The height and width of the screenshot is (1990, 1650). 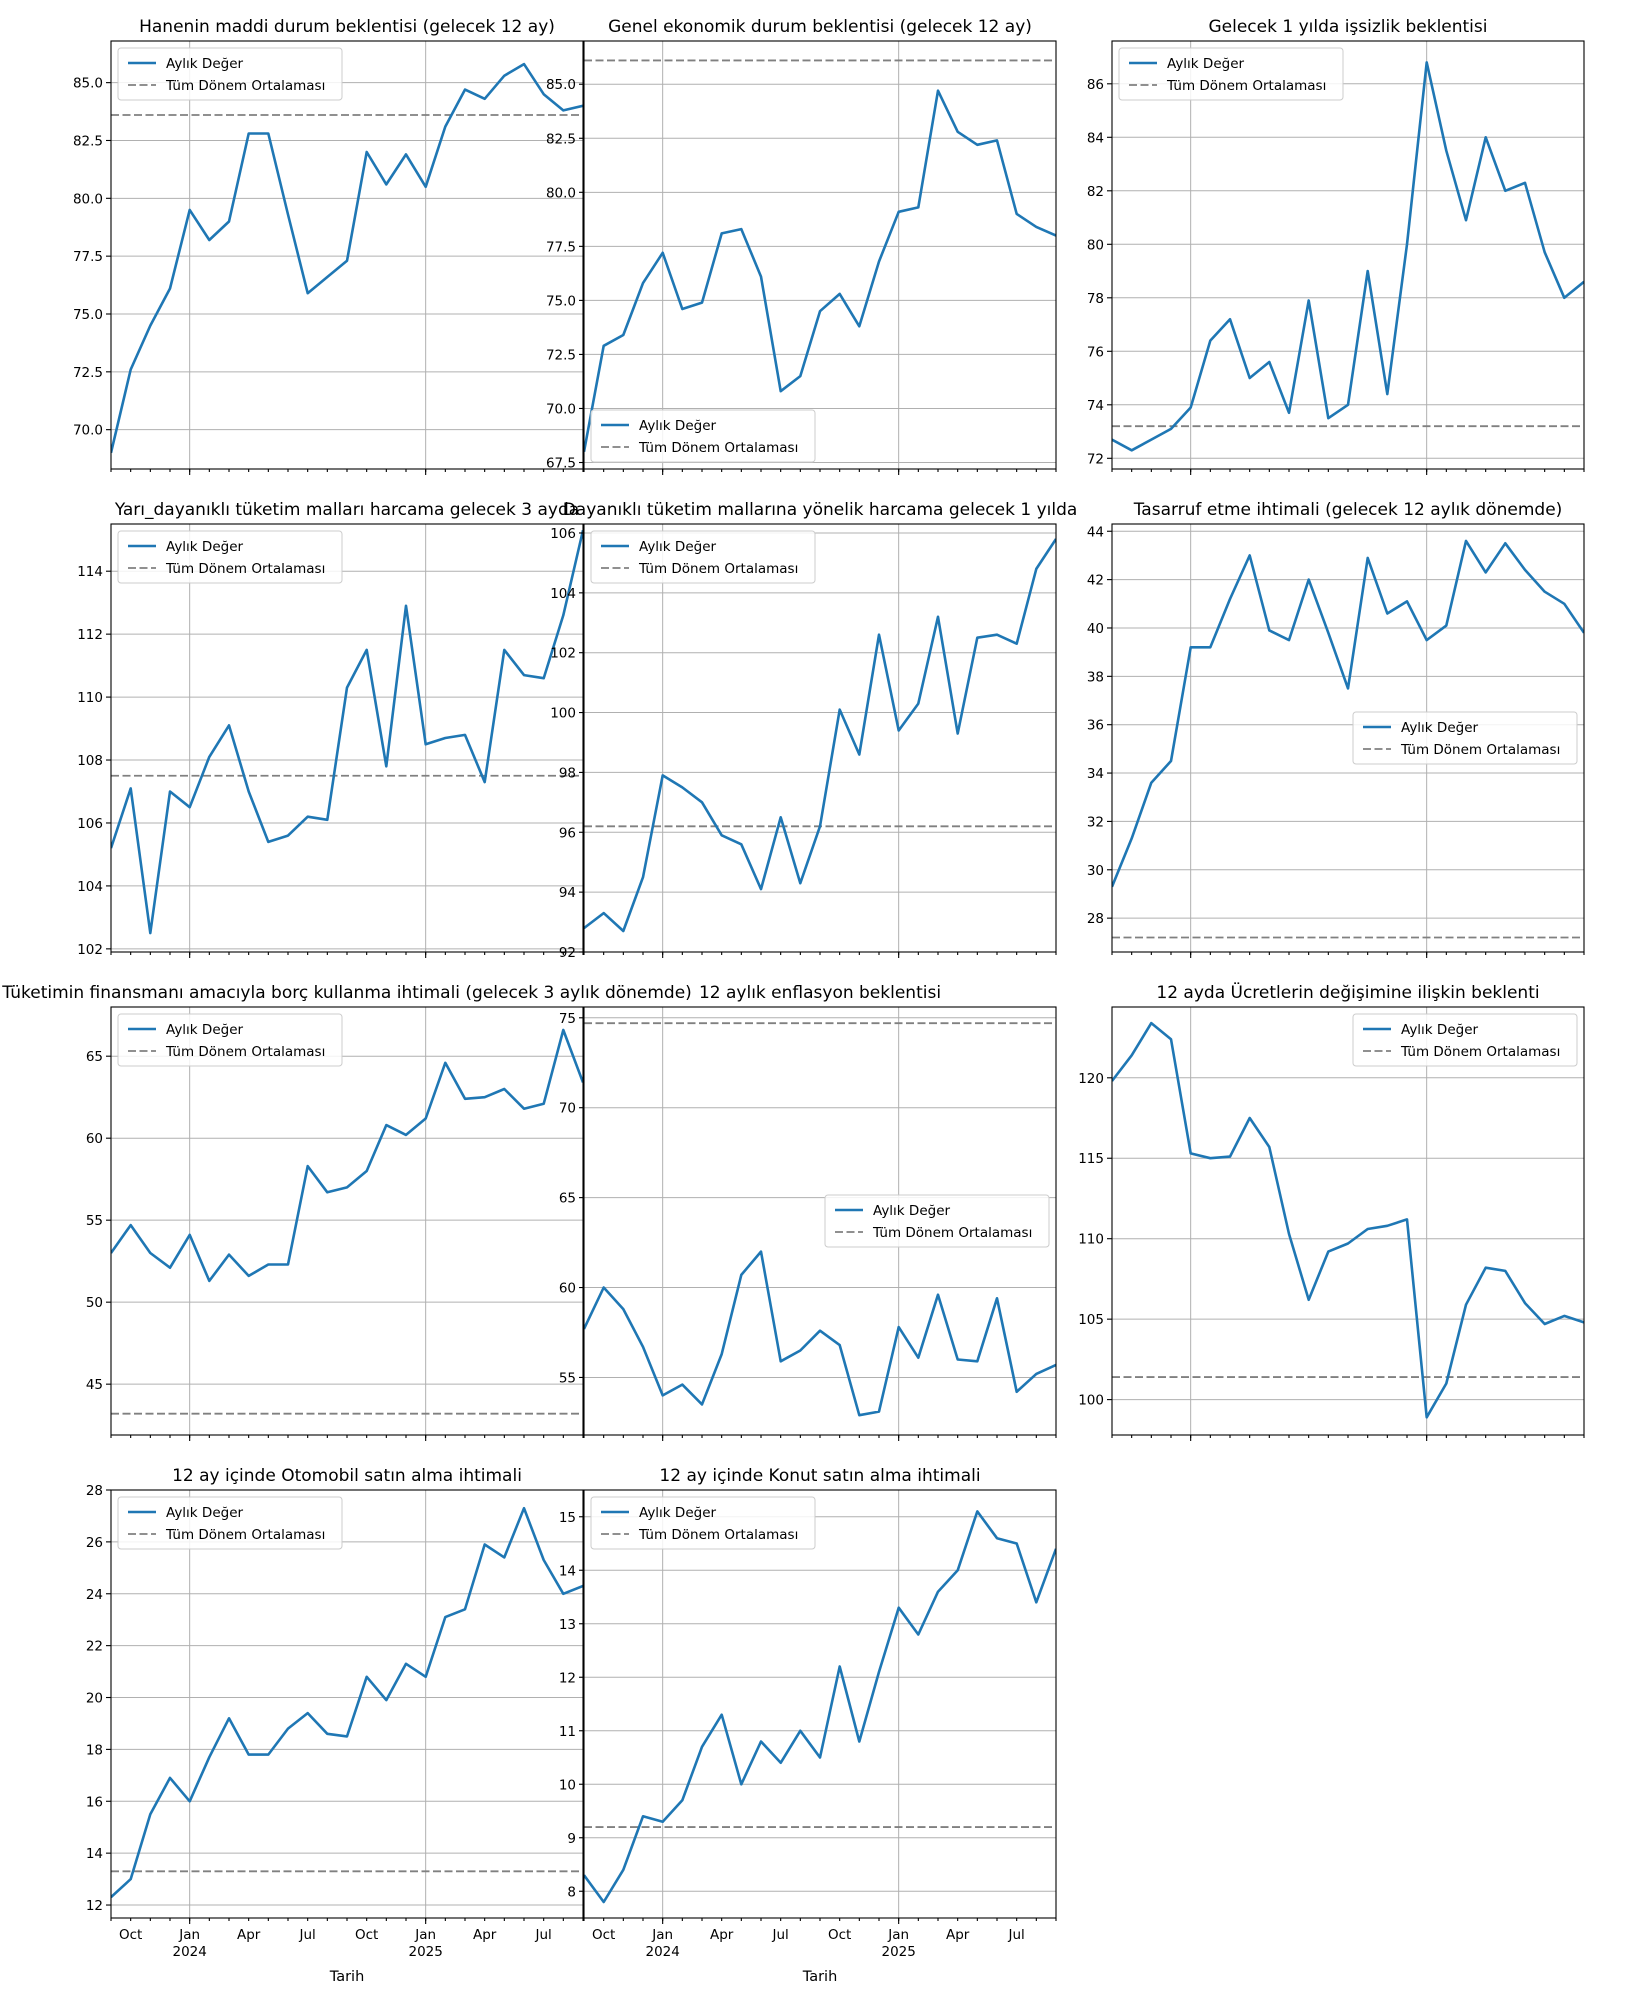 What do you see at coordinates (425, 1952) in the screenshot?
I see `x-tick-year-label: 2025` at bounding box center [425, 1952].